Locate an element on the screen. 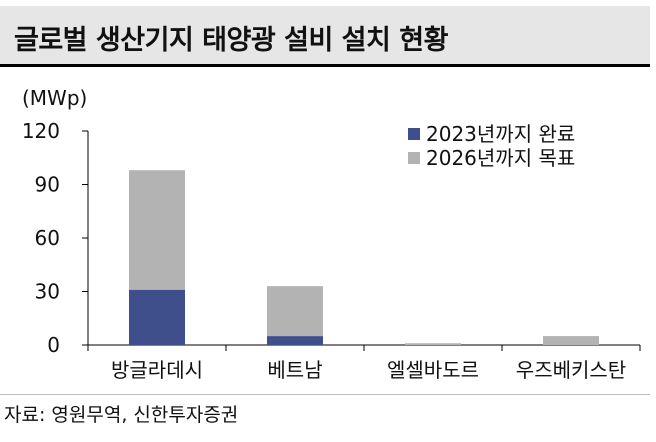 Image resolution: width=656 pixels, height=442 pixels. x-tick-label: 베트남 is located at coordinates (294, 370).